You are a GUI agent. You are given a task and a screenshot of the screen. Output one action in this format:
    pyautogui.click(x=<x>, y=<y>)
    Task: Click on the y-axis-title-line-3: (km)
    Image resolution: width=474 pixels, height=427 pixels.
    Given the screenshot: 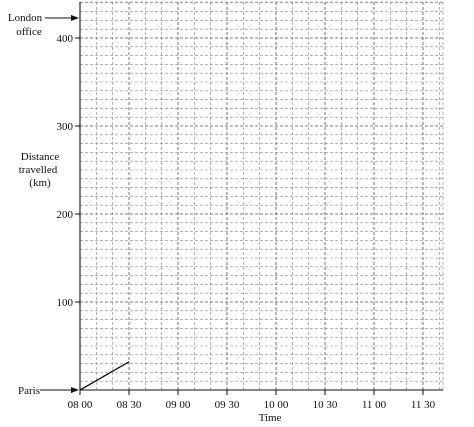 What is the action you would take?
    pyautogui.click(x=40, y=183)
    